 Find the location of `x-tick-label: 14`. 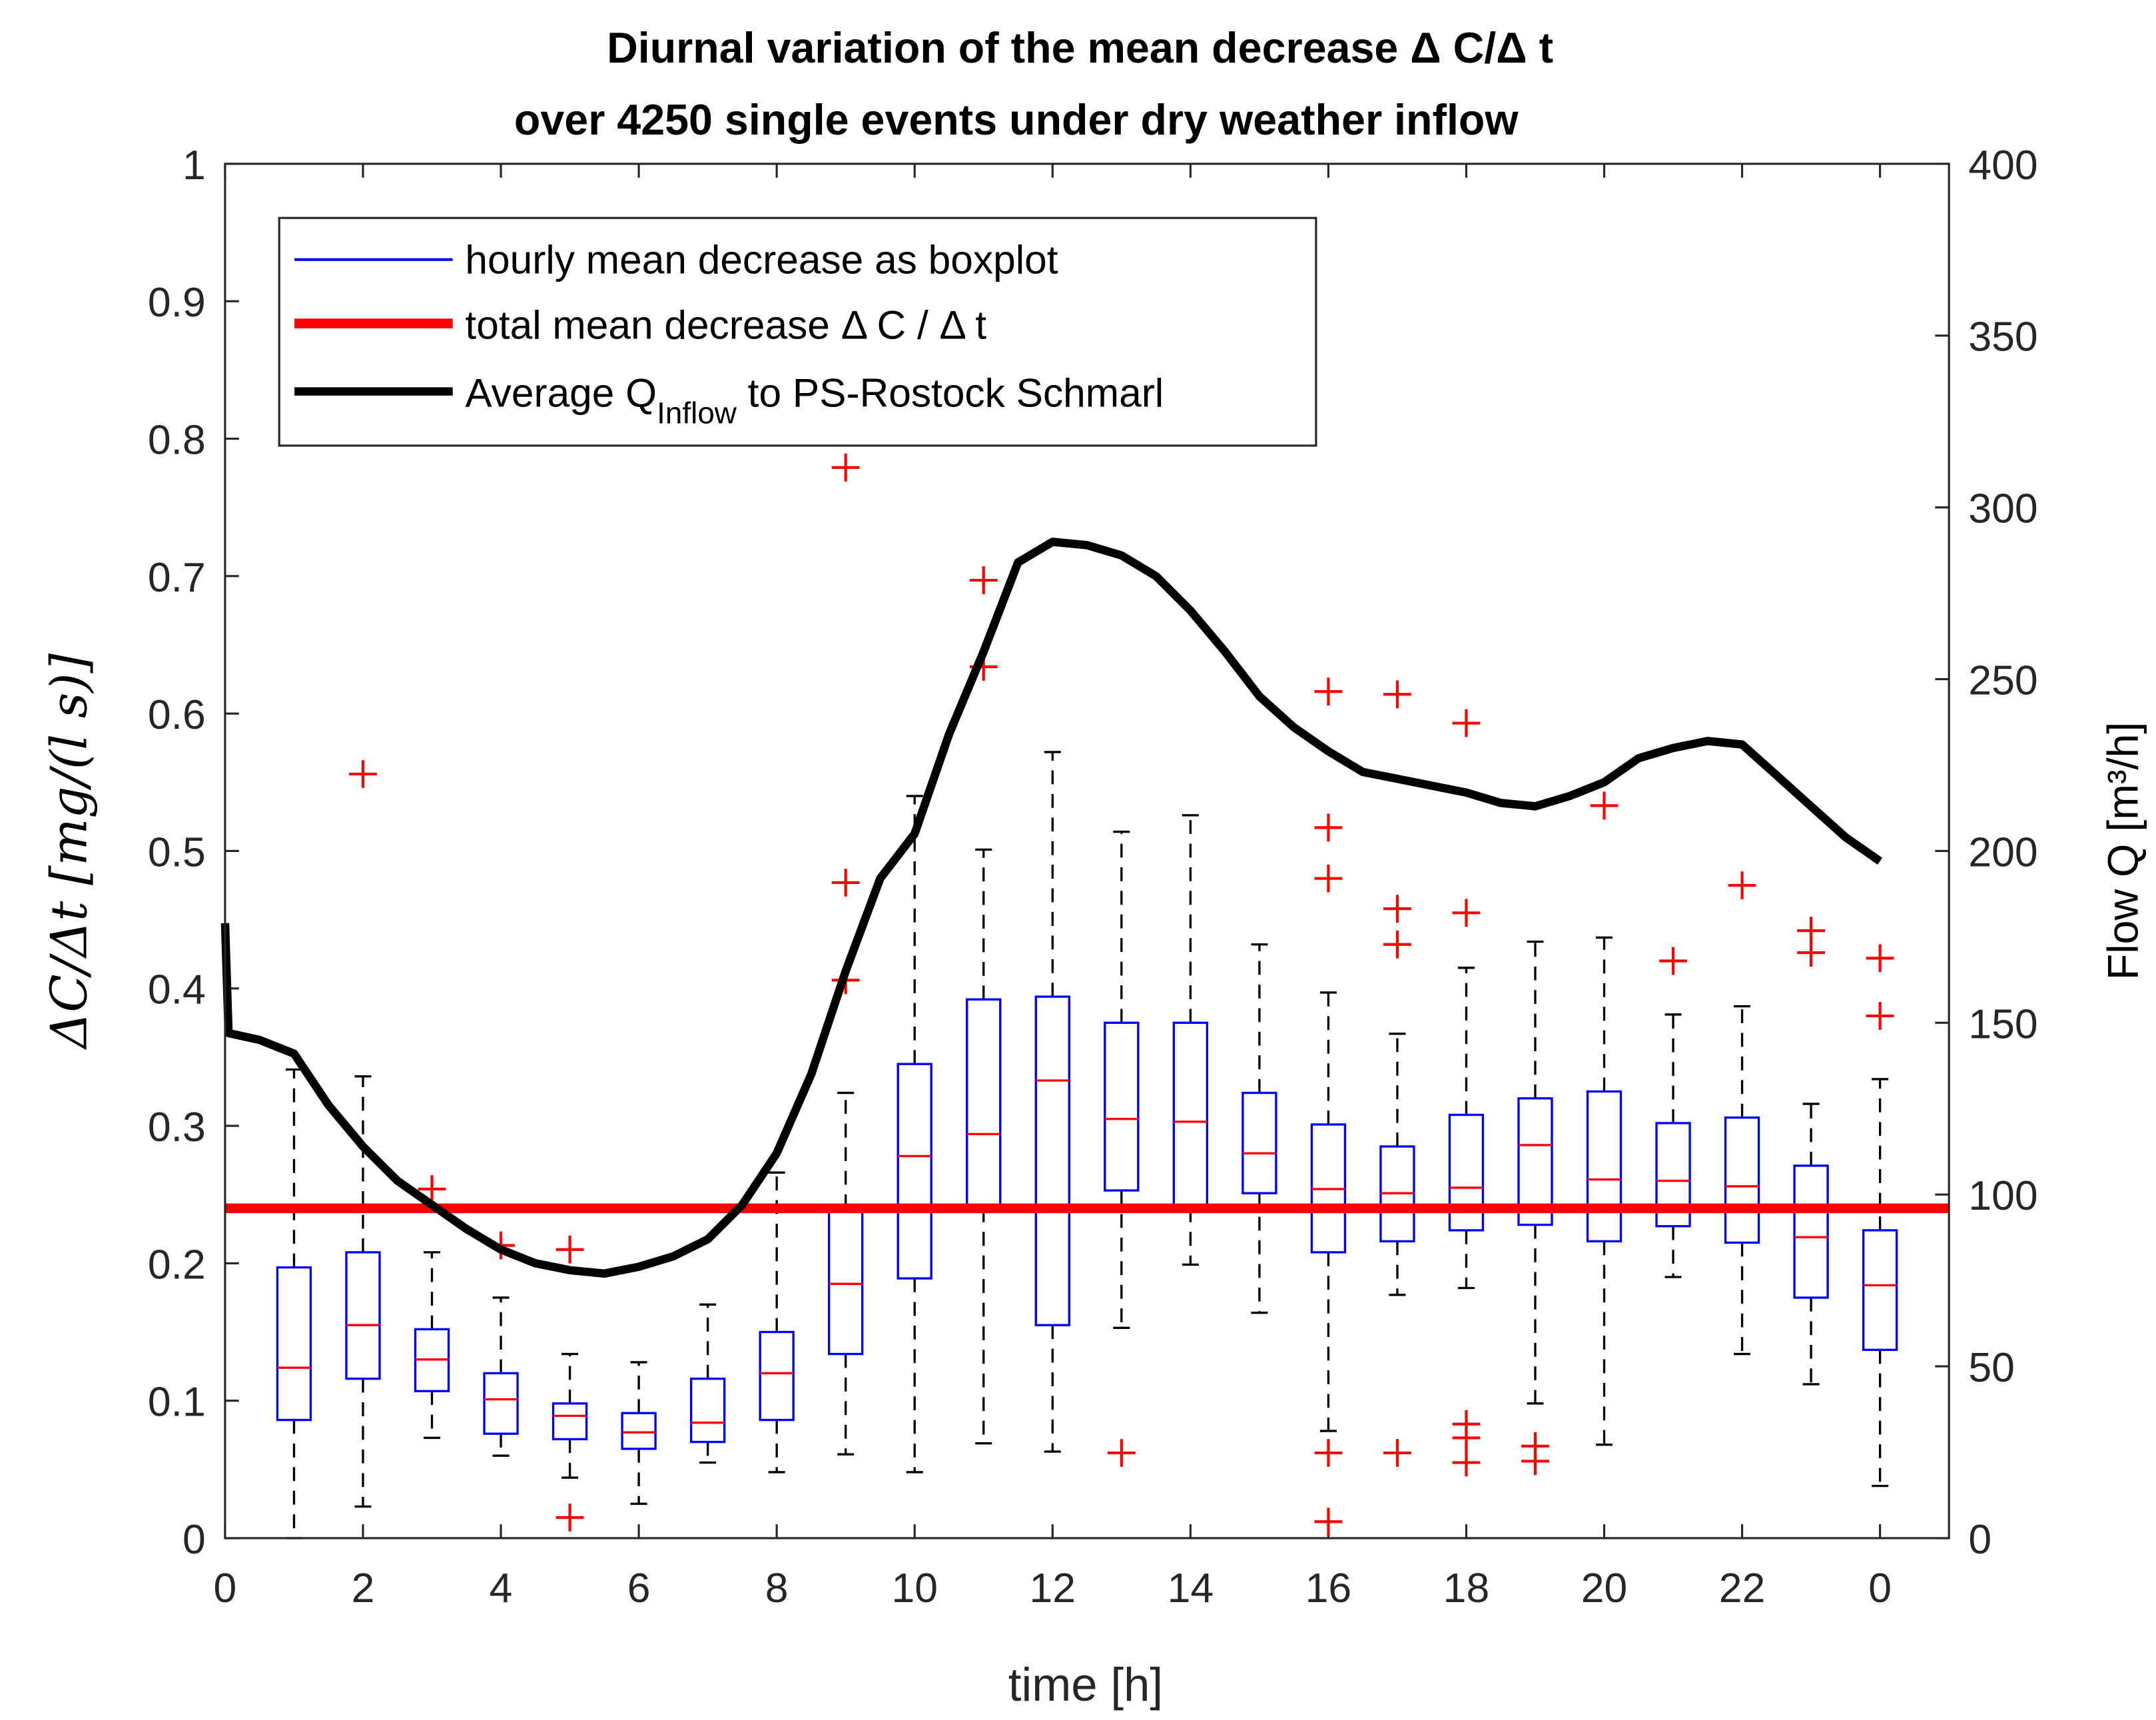

x-tick-label: 14 is located at coordinates (1191, 1588).